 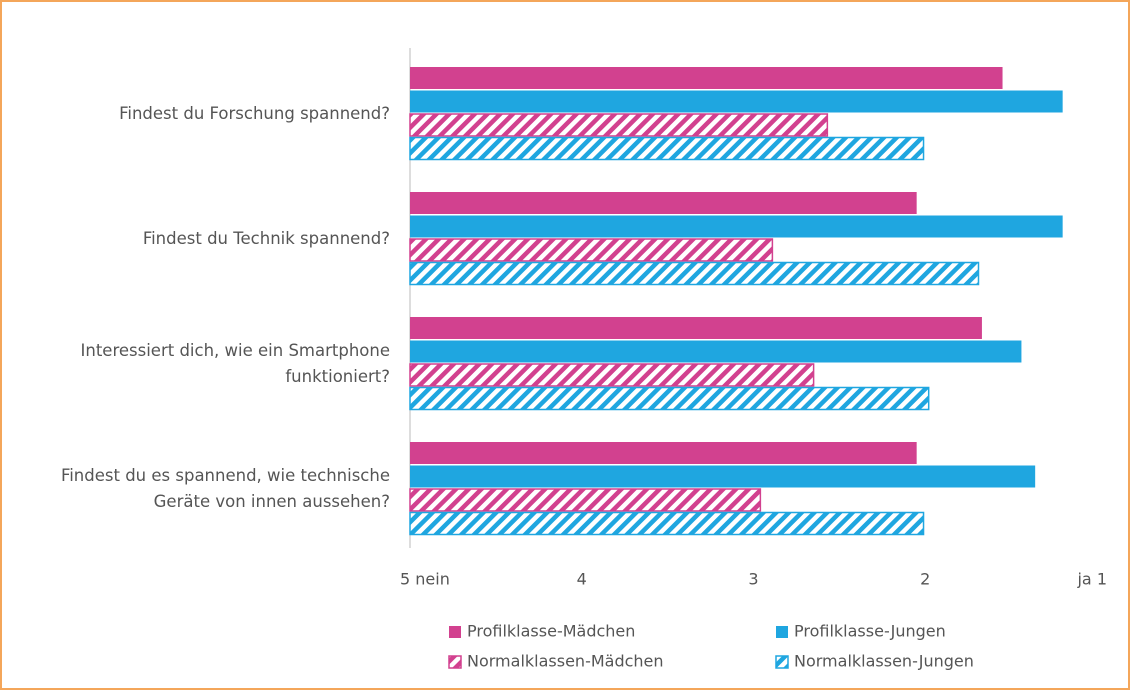 What do you see at coordinates (425, 579) in the screenshot?
I see `x-tick-label: 5 nein` at bounding box center [425, 579].